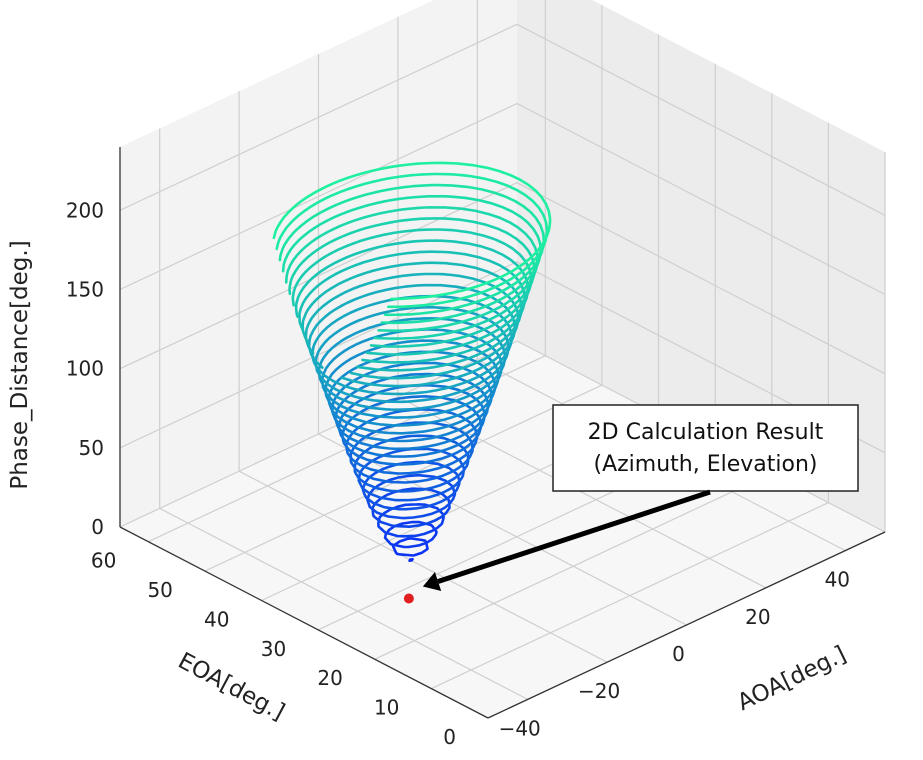 The height and width of the screenshot is (760, 923). Describe the element at coordinates (432, 581) in the screenshot. I see `annotation-arrowhead` at that location.